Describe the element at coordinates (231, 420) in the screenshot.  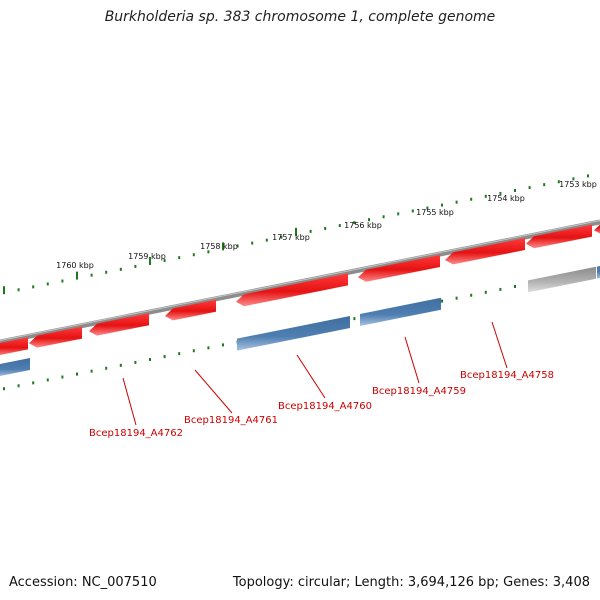
I see `gene-label: Bcep18194_A4761` at that location.